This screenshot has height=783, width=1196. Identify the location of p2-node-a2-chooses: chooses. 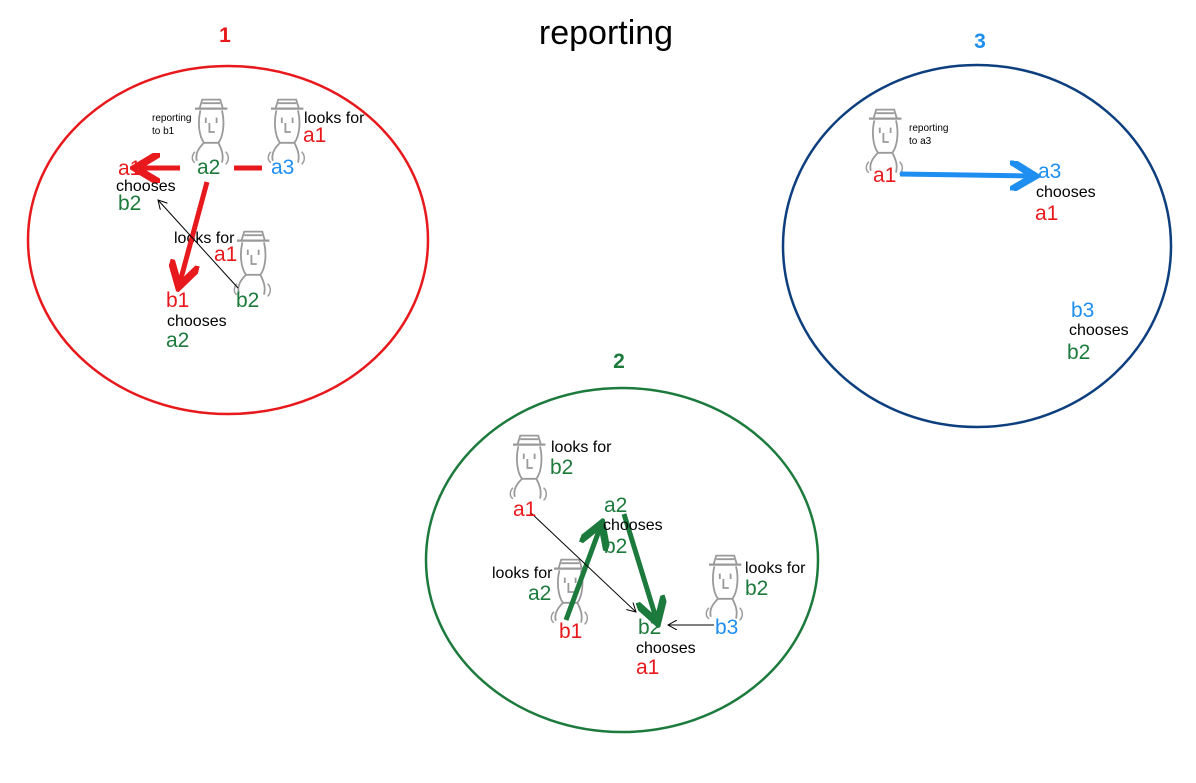
(633, 525).